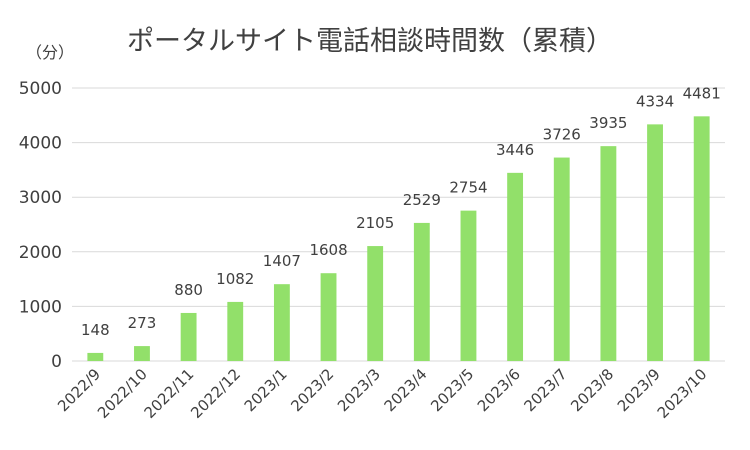 The height and width of the screenshot is (450, 750). What do you see at coordinates (406, 390) in the screenshot?
I see `x-tick-label: 2023/4` at bounding box center [406, 390].